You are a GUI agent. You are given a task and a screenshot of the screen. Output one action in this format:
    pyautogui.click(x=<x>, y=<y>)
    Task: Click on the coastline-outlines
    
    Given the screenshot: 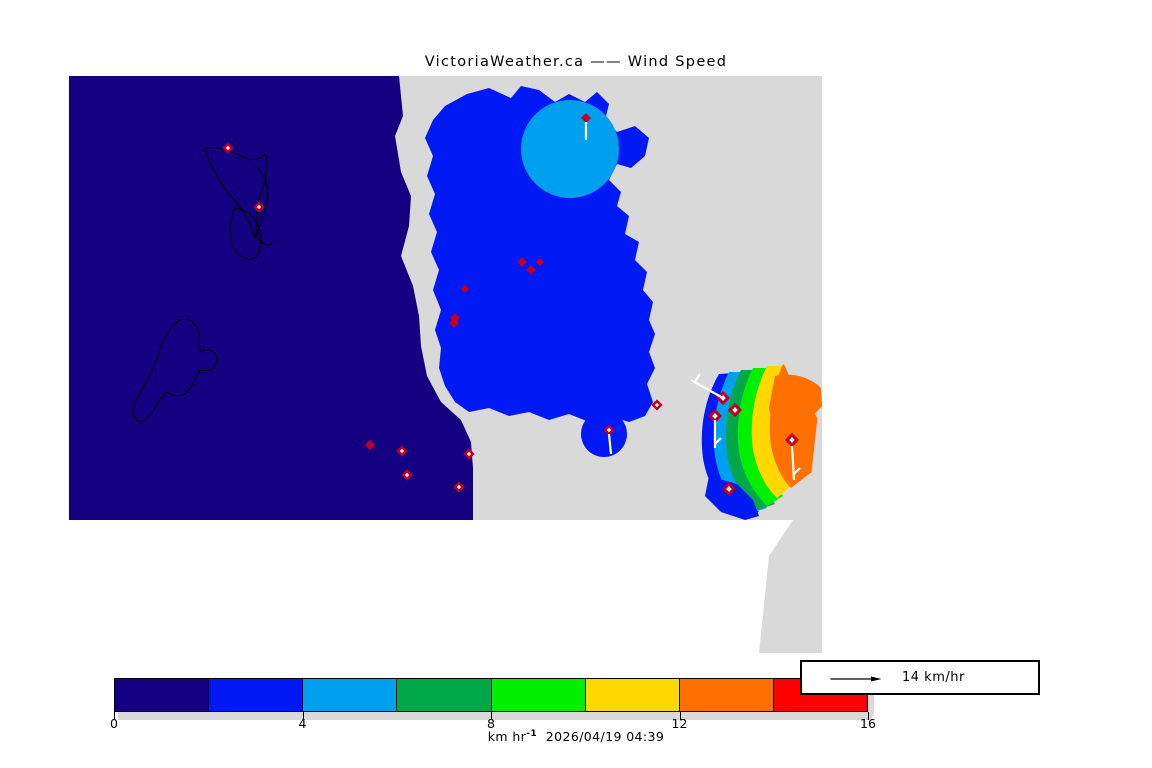 What is the action you would take?
    pyautogui.click(x=203, y=284)
    